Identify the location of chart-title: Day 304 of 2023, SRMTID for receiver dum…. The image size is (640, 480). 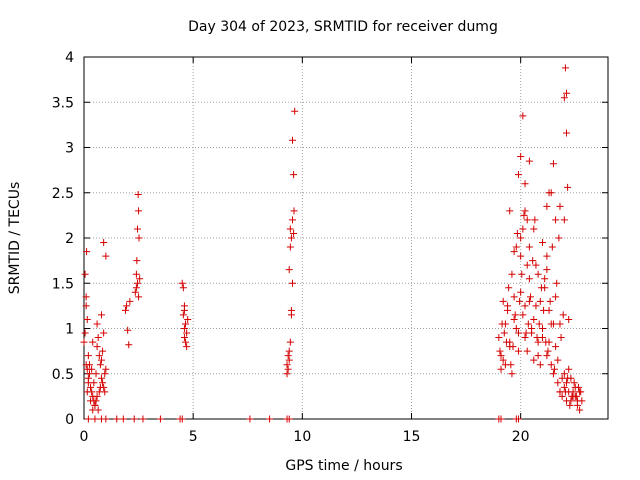
(343, 27).